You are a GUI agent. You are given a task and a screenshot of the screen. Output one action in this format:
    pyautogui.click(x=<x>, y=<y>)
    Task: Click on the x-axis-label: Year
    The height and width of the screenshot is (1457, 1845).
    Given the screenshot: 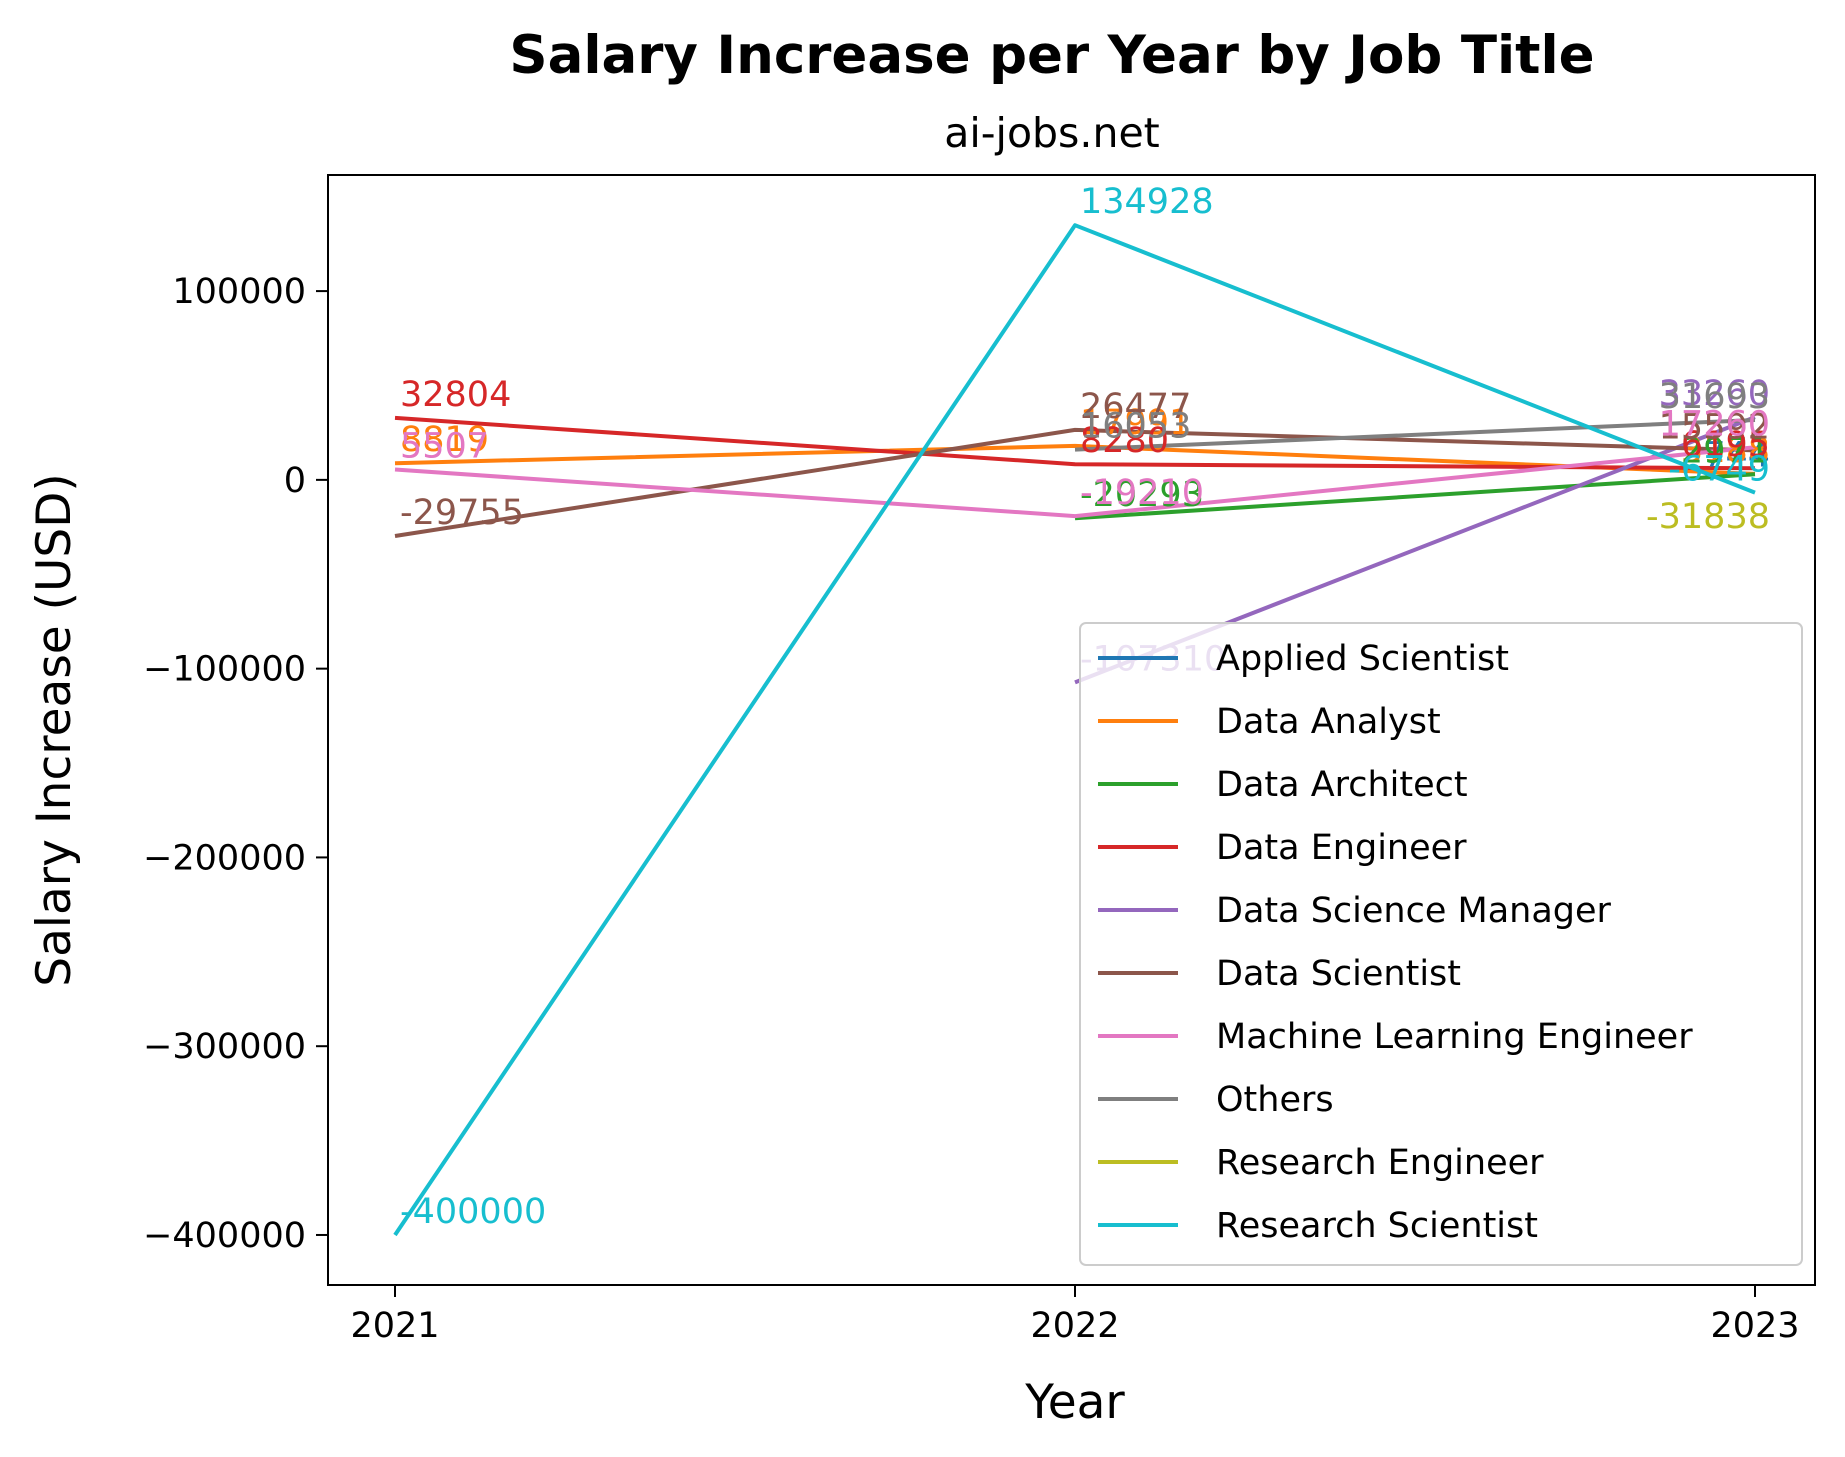 What is the action you would take?
    pyautogui.click(x=1074, y=1402)
    